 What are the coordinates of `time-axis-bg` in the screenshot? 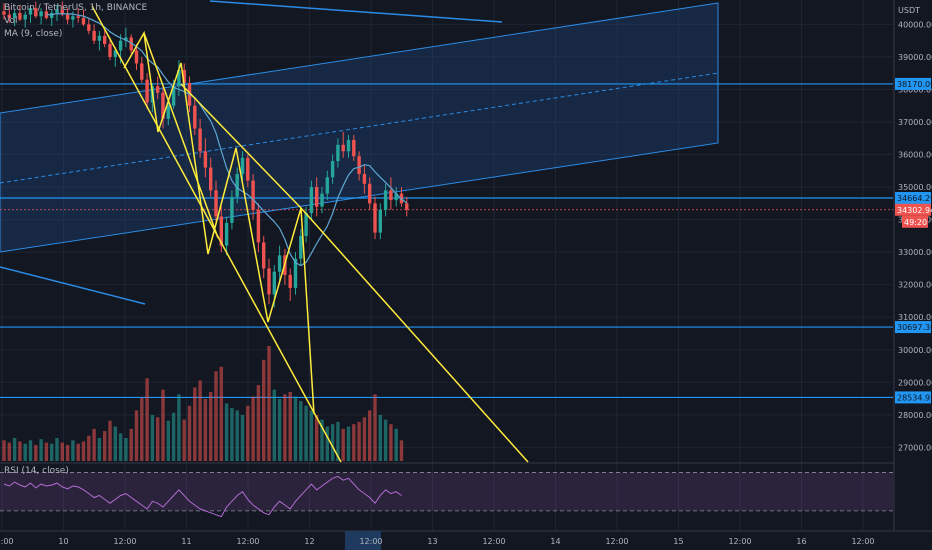 It's located at (466, 540).